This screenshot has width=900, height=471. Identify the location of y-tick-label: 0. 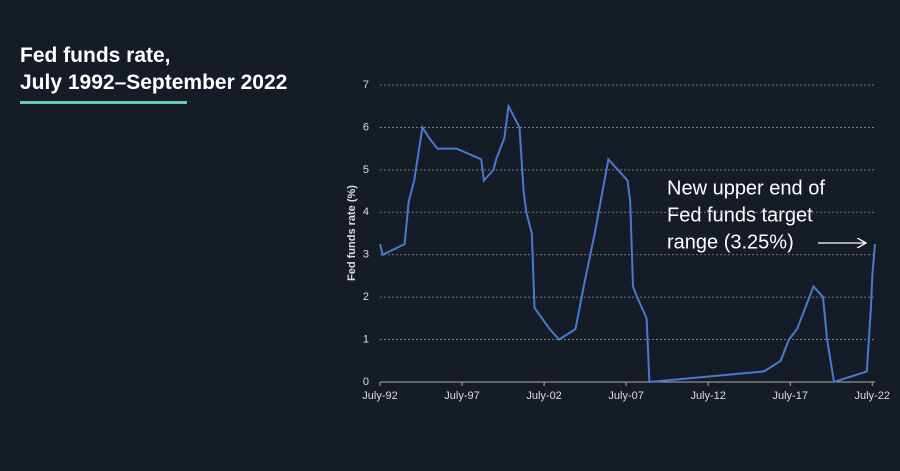
(366, 382).